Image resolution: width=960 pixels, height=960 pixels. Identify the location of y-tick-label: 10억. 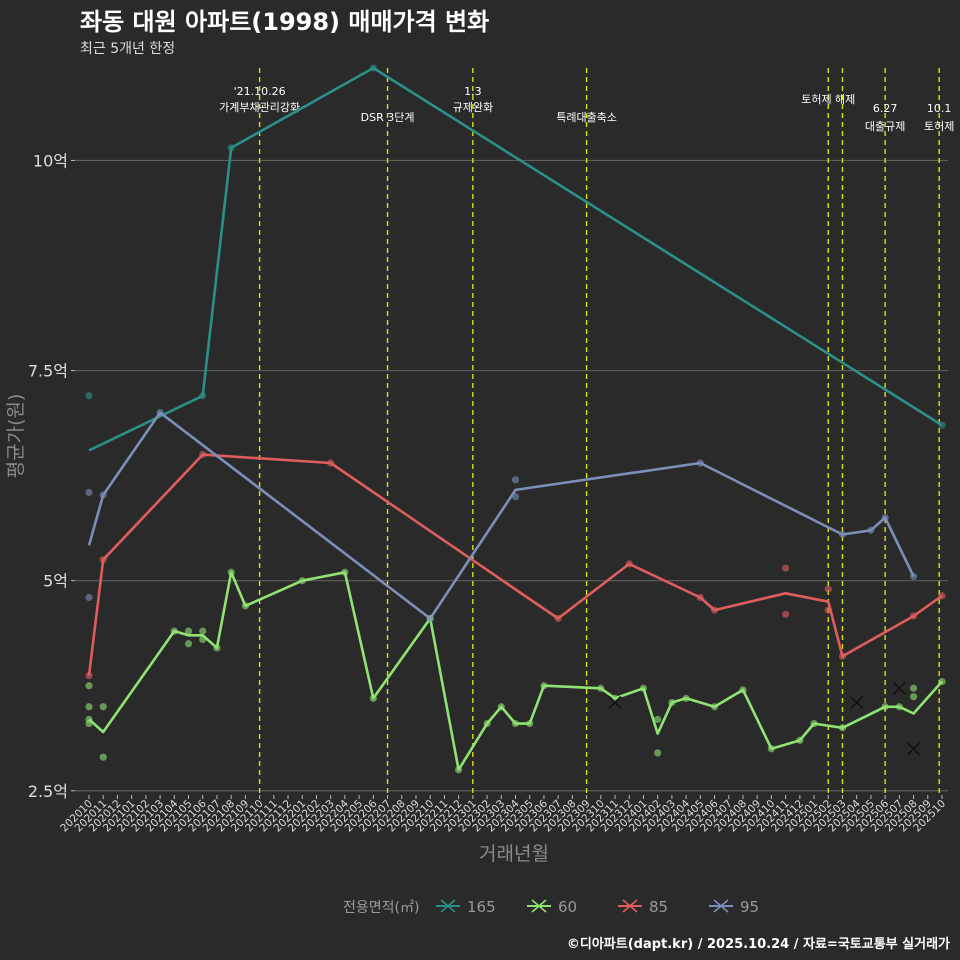
(50, 160).